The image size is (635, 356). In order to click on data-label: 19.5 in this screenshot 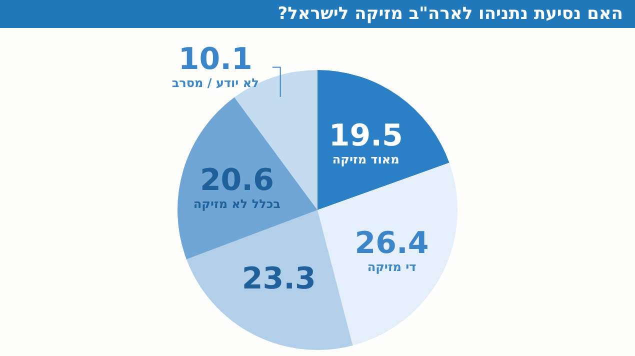, I will do `click(365, 136)`.